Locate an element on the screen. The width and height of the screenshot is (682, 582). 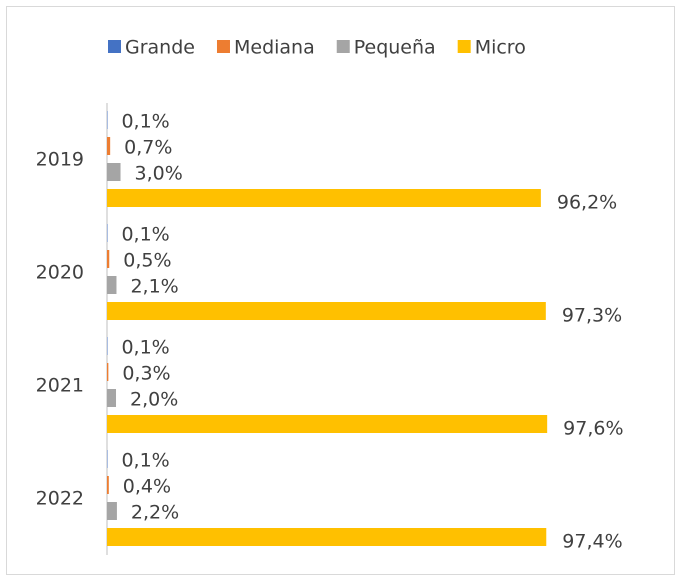
data-label: 97,4% is located at coordinates (592, 542).